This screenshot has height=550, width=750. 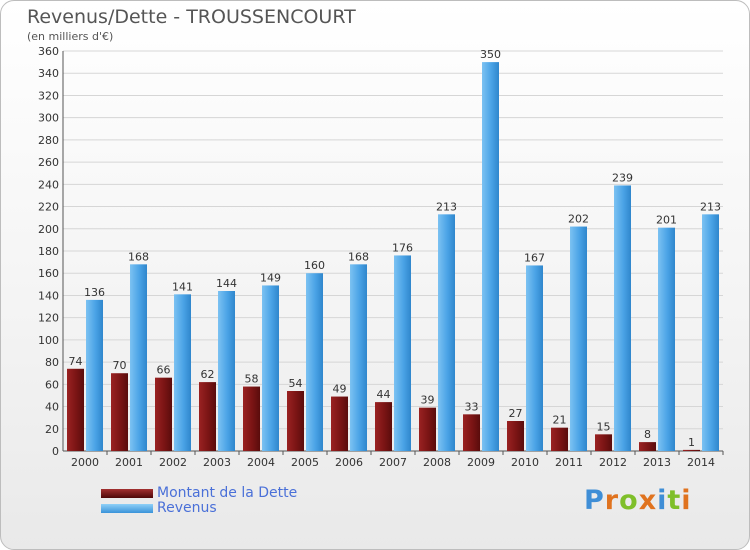 What do you see at coordinates (647, 434) in the screenshot?
I see `value-label-dette-2013: 8` at bounding box center [647, 434].